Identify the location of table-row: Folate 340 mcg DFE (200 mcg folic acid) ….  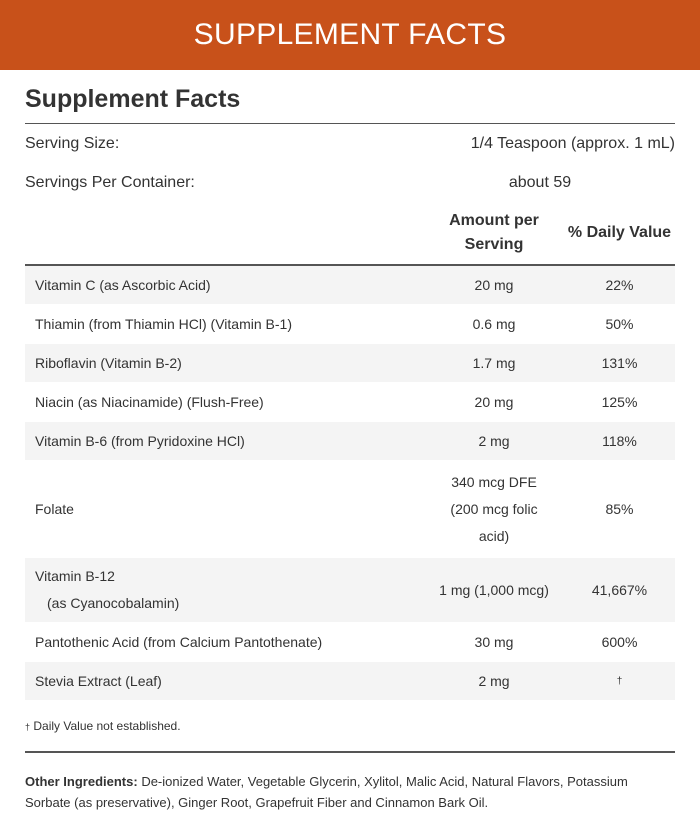
(350, 509).